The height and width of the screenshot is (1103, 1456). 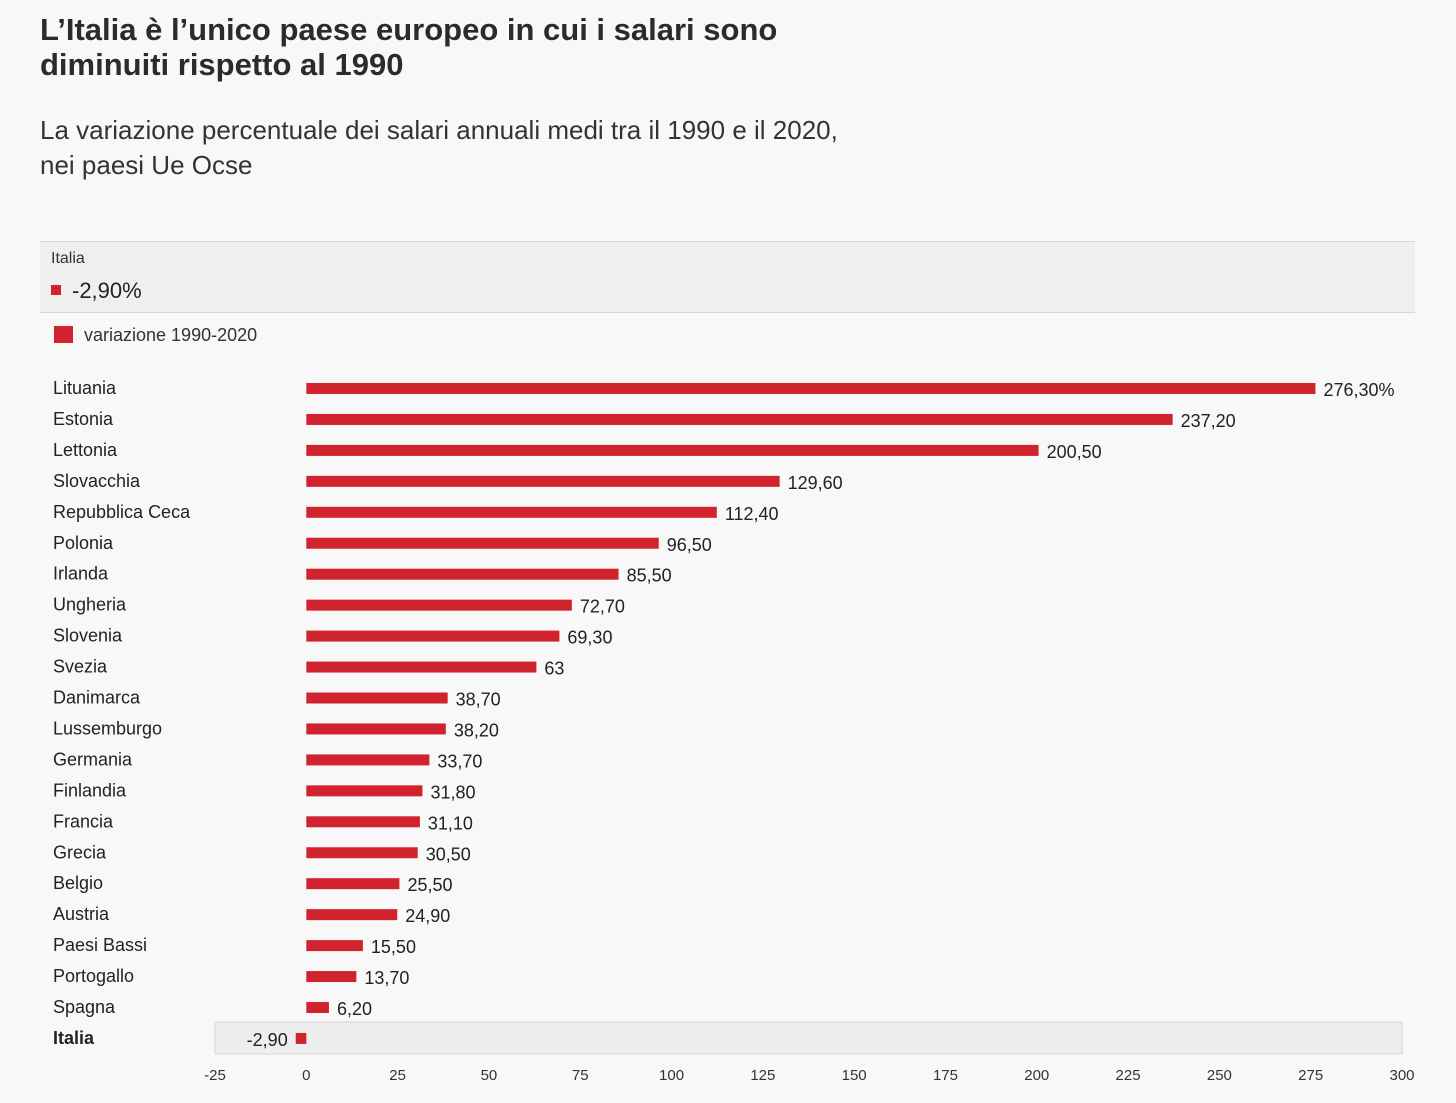 What do you see at coordinates (386, 978) in the screenshot?
I see `data-label: 13,70` at bounding box center [386, 978].